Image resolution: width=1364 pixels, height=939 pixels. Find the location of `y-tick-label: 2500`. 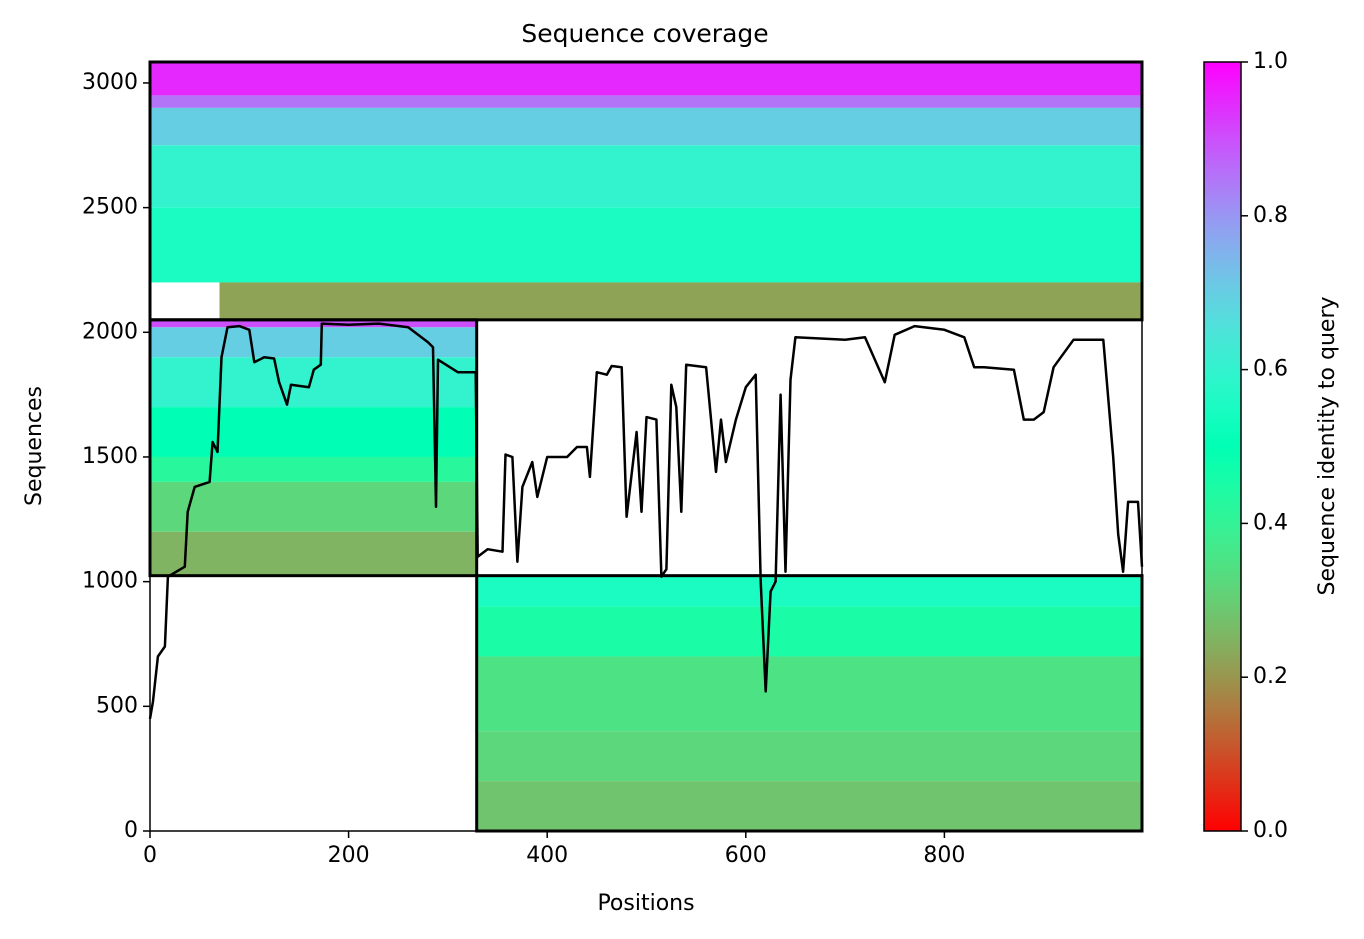

y-tick-label: 2500 is located at coordinates (110, 207).